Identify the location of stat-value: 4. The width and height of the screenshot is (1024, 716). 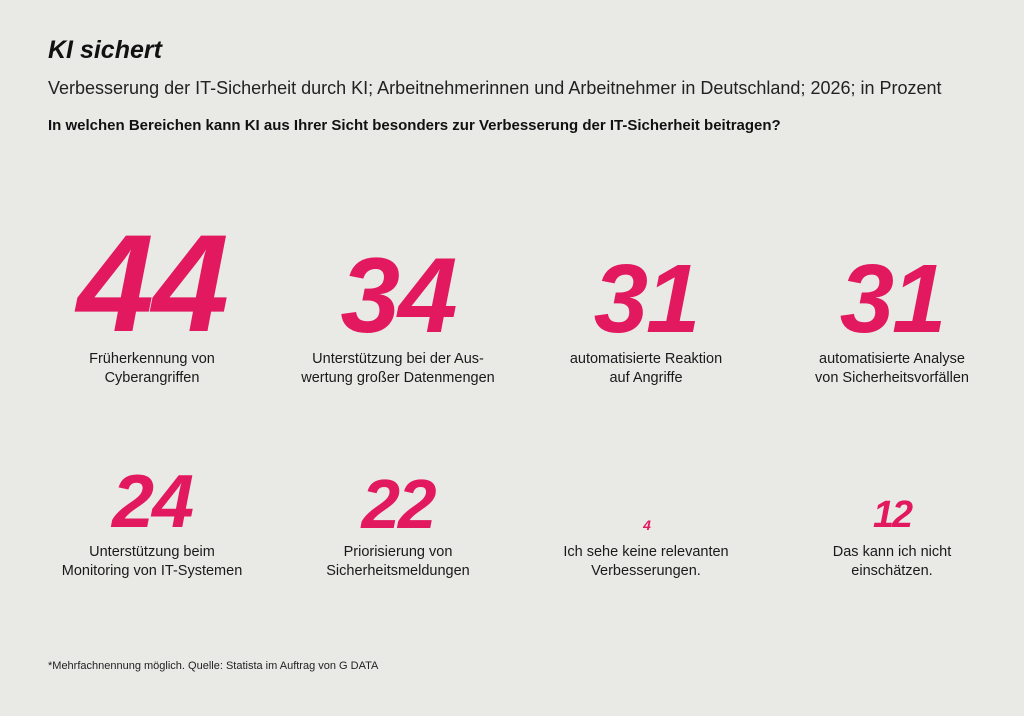
(647, 524).